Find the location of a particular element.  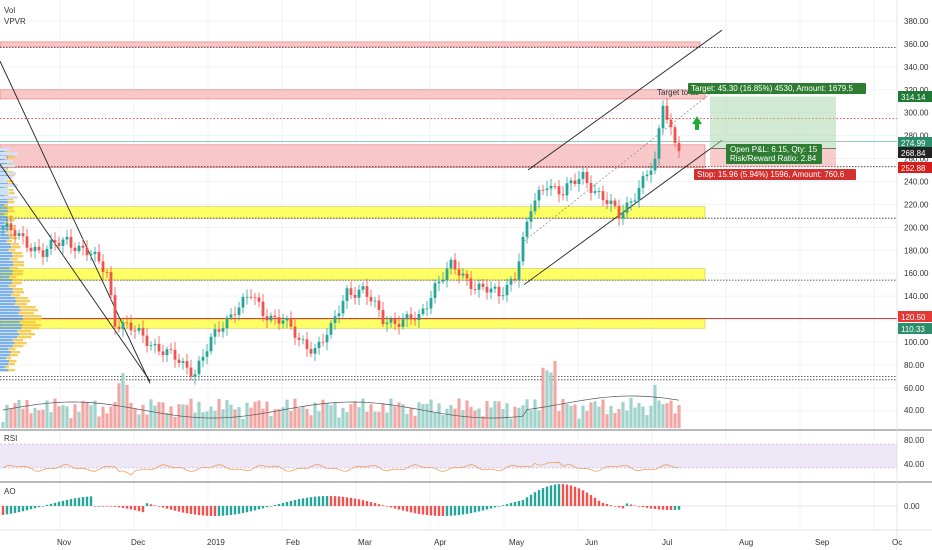

vpvr-light is located at coordinates (3, 157).